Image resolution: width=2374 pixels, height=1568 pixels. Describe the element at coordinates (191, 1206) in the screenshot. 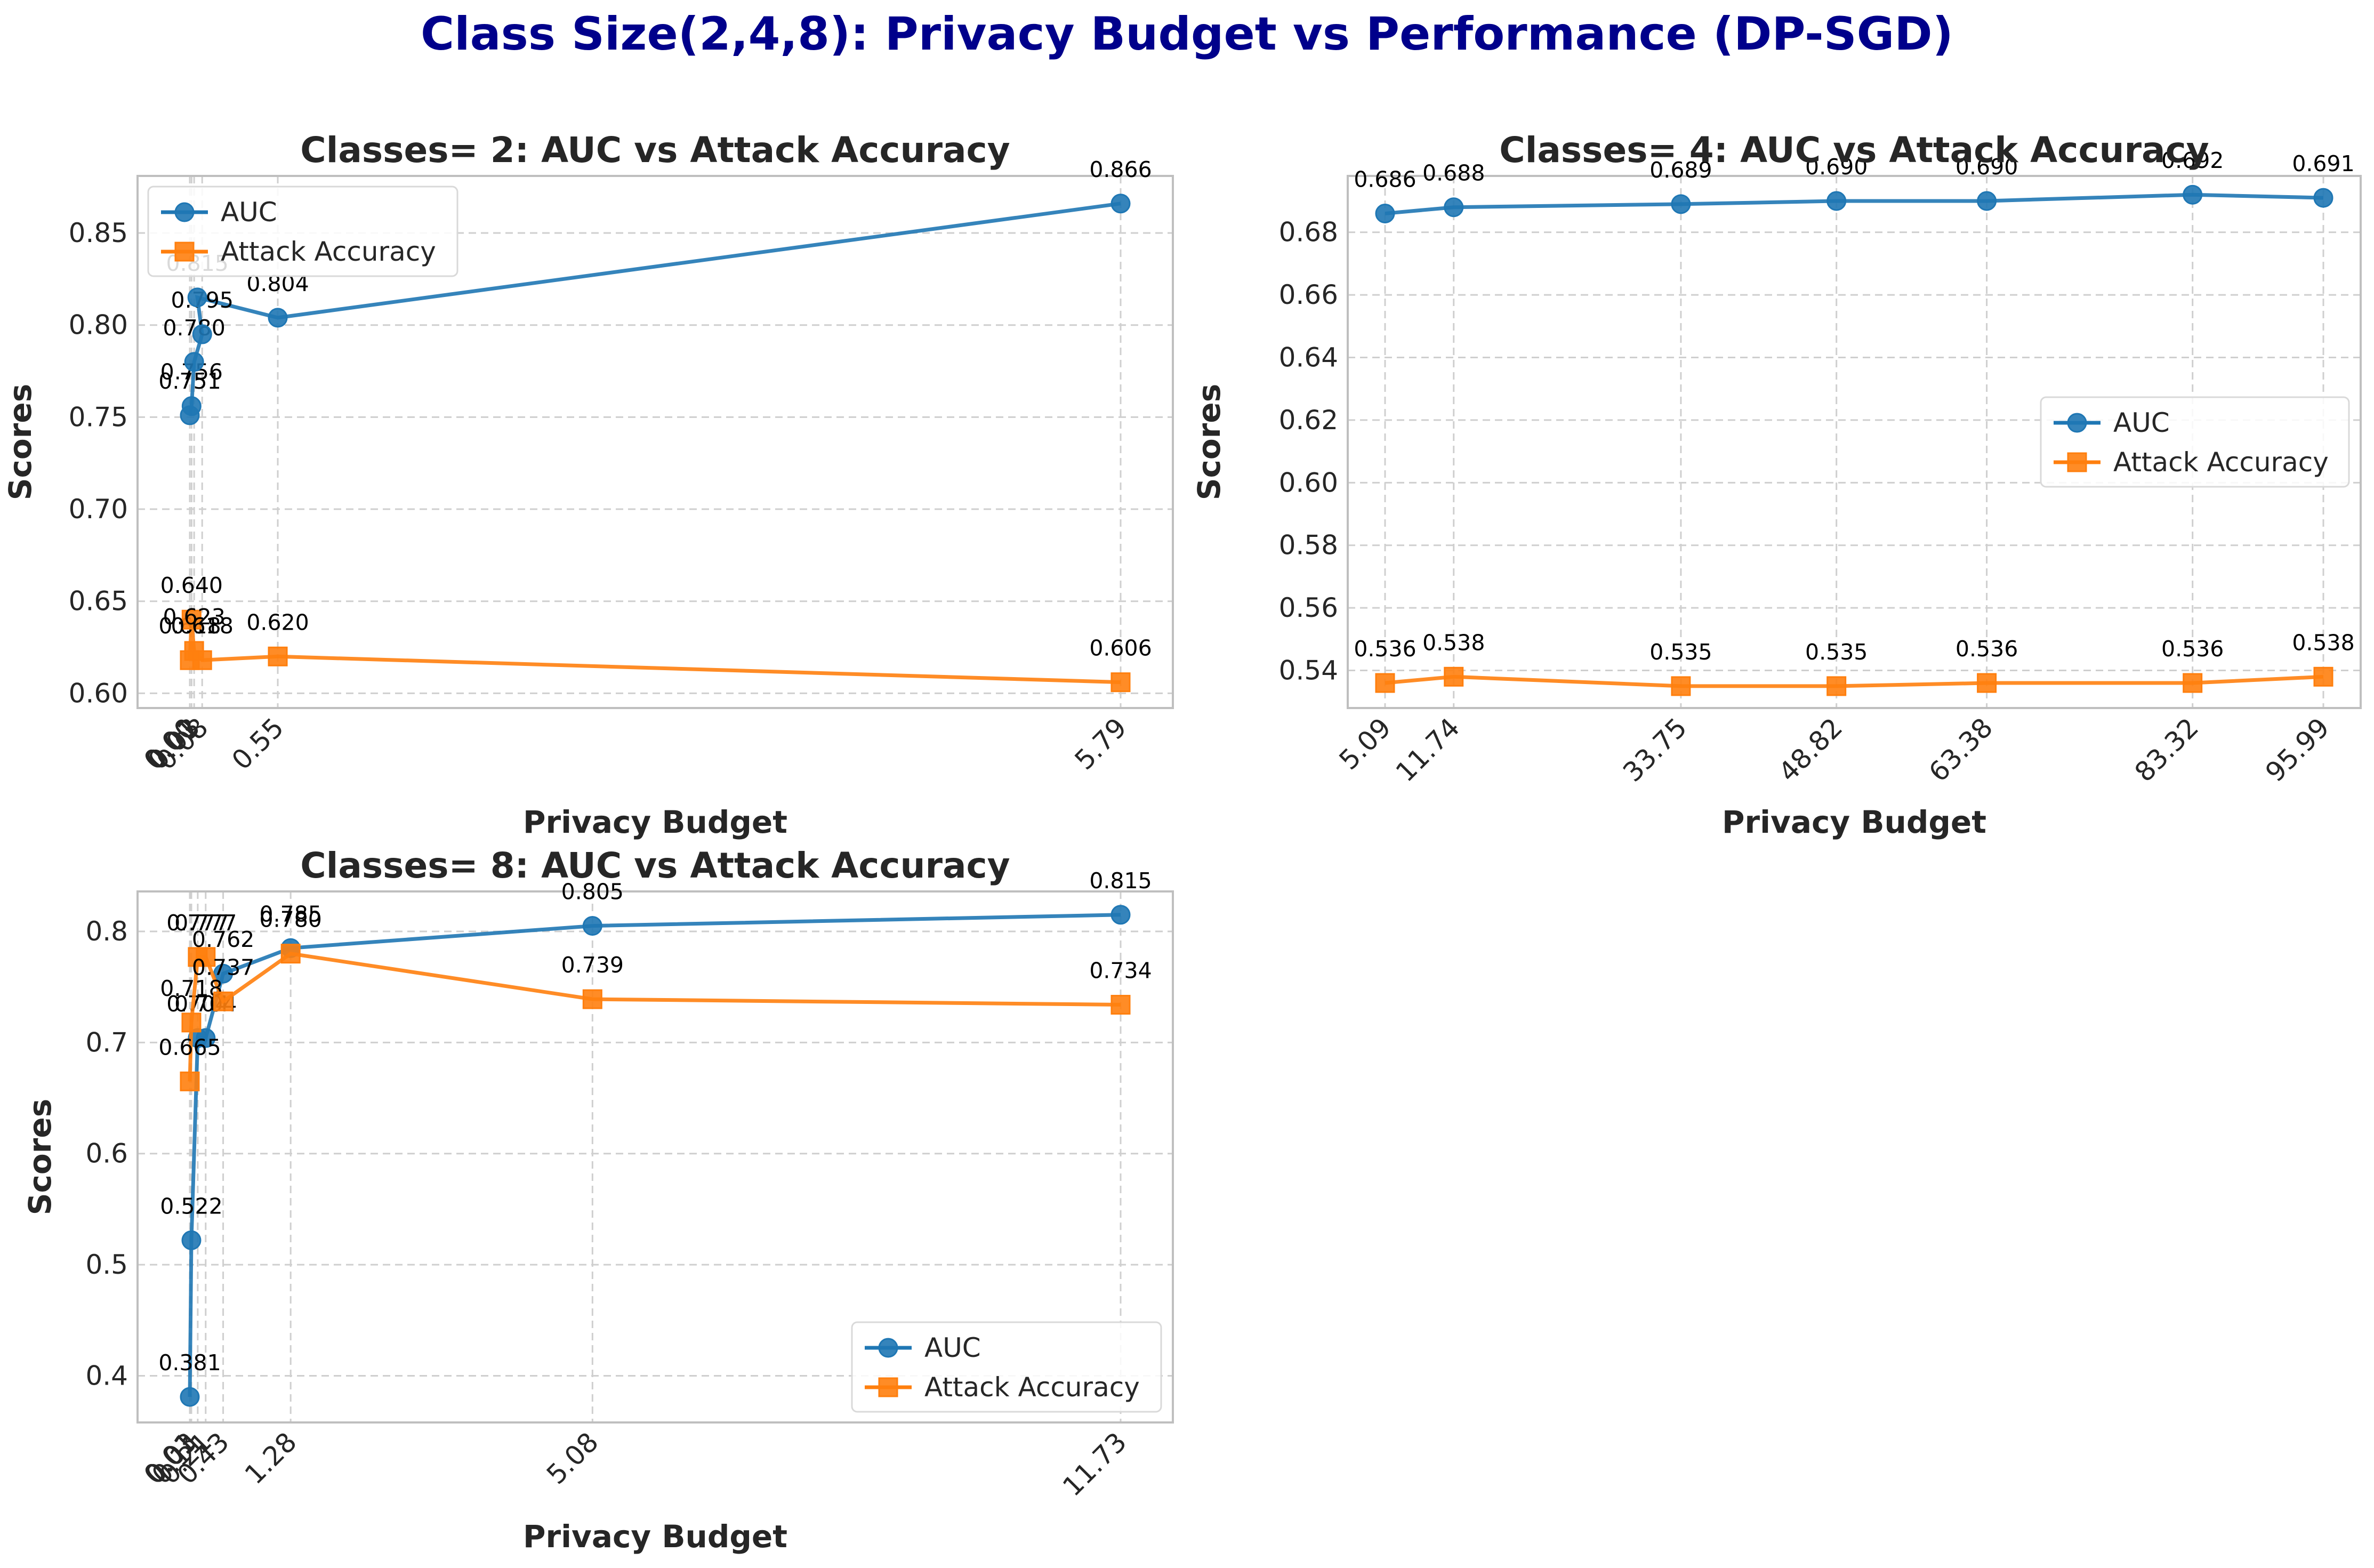

I see `data-label: 0.522` at that location.